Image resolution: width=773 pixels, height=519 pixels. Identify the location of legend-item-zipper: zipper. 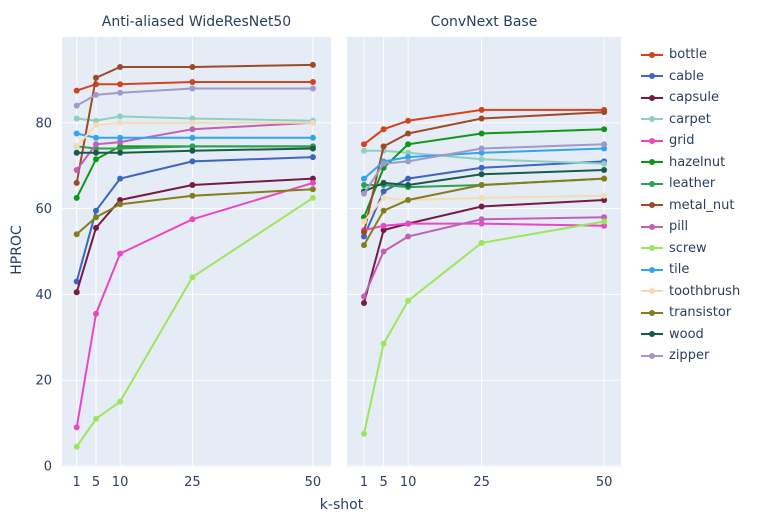
(706, 356).